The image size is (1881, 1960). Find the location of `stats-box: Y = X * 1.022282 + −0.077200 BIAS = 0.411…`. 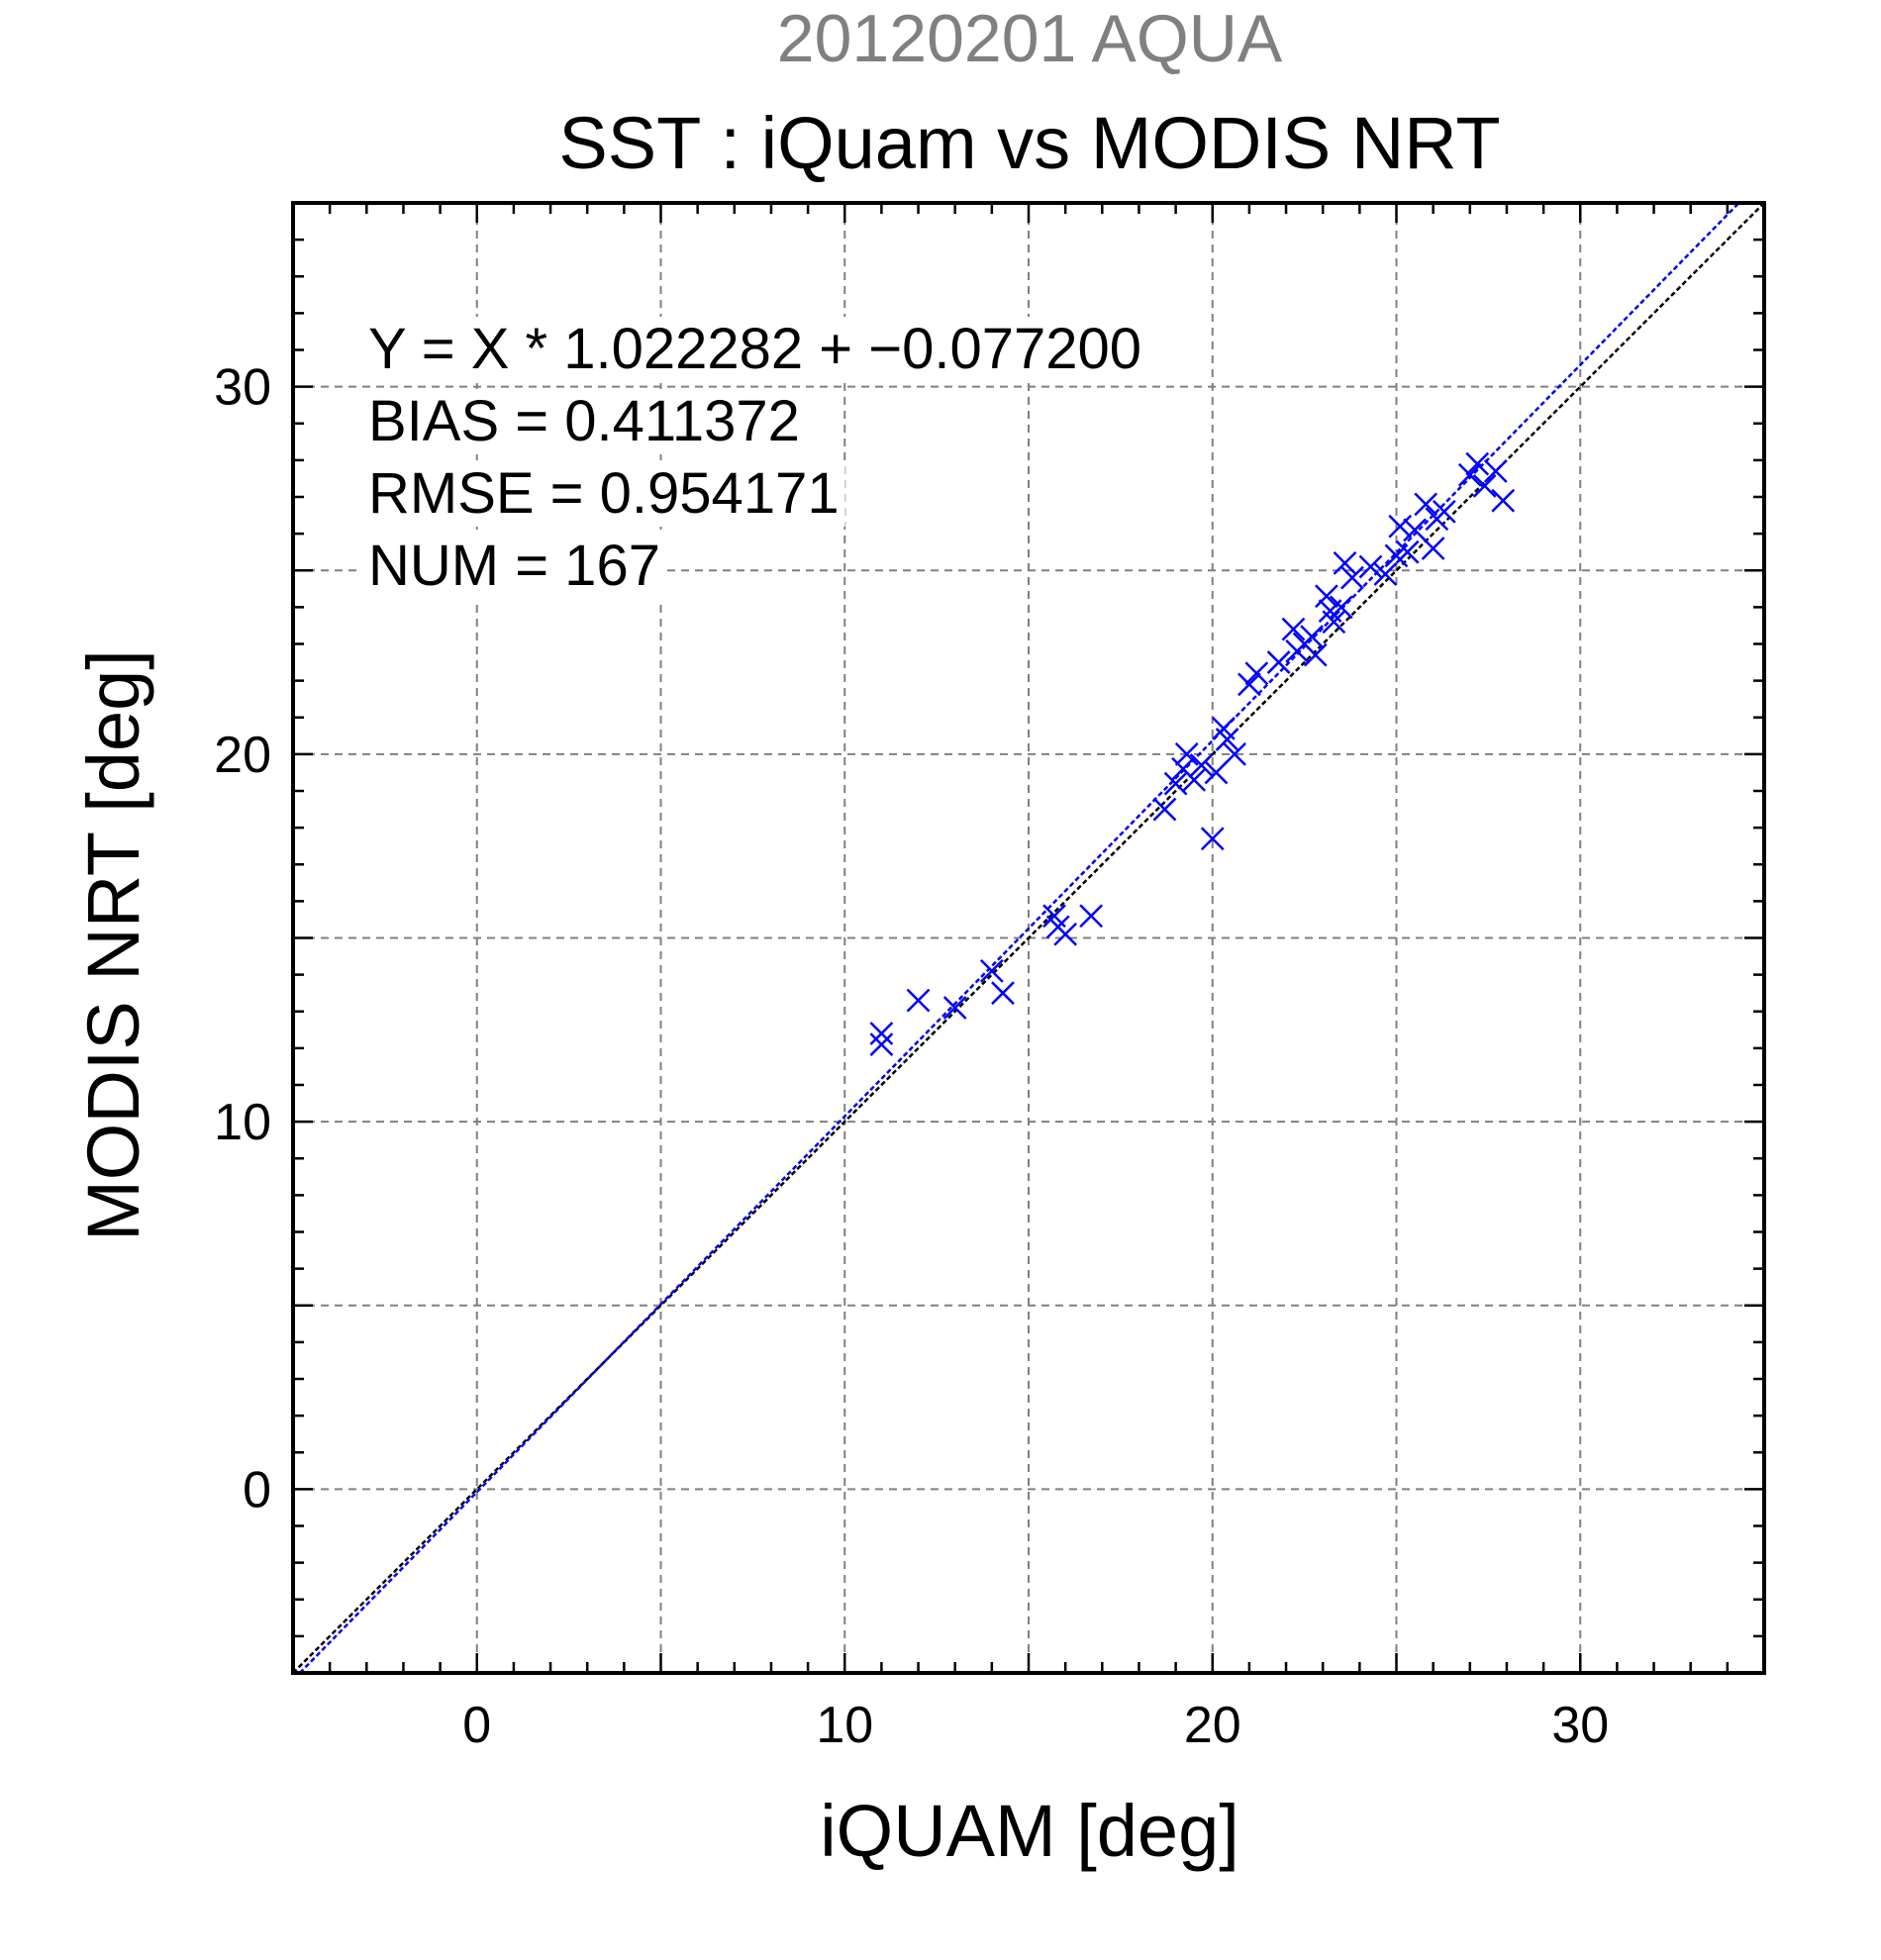

stats-box: Y = X * 1.022282 + −0.077200 BIAS = 0.411… is located at coordinates (755, 458).